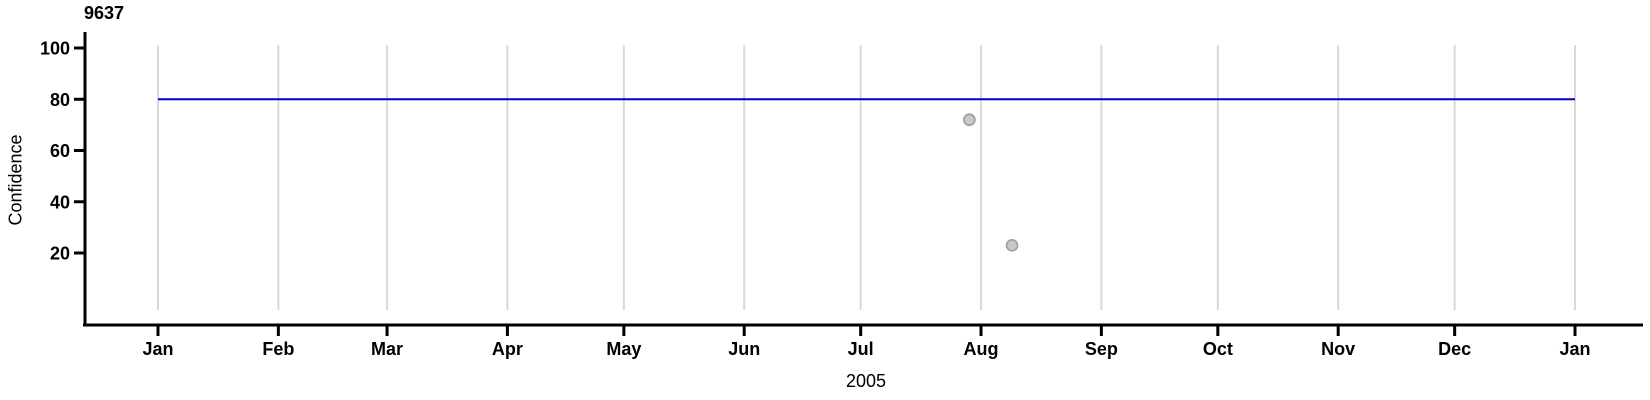  What do you see at coordinates (15, 180) in the screenshot?
I see `y-axis-label: Confidence` at bounding box center [15, 180].